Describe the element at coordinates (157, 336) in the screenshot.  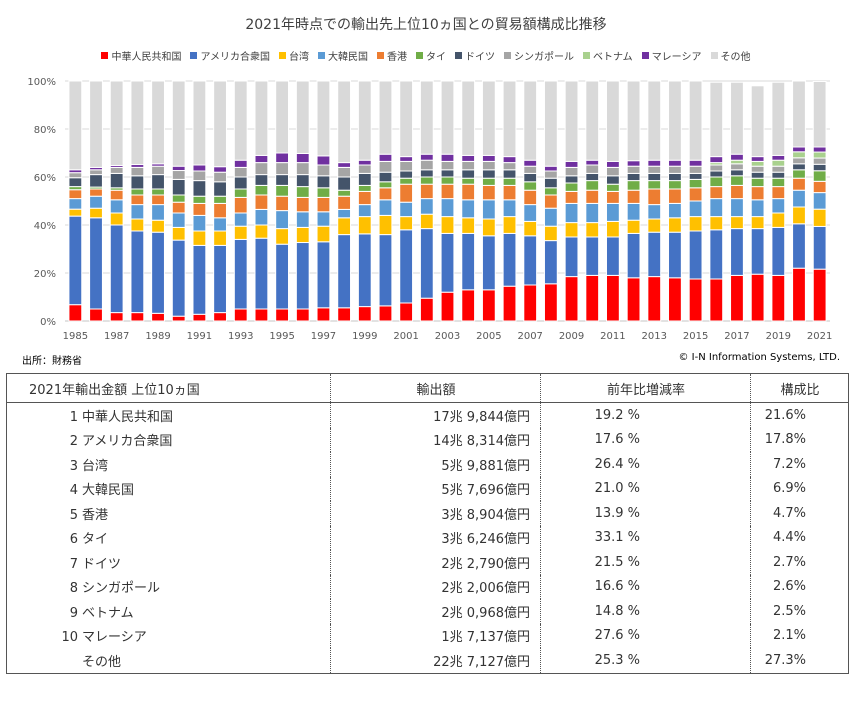
I see `x-tick-label: 1989` at that location.